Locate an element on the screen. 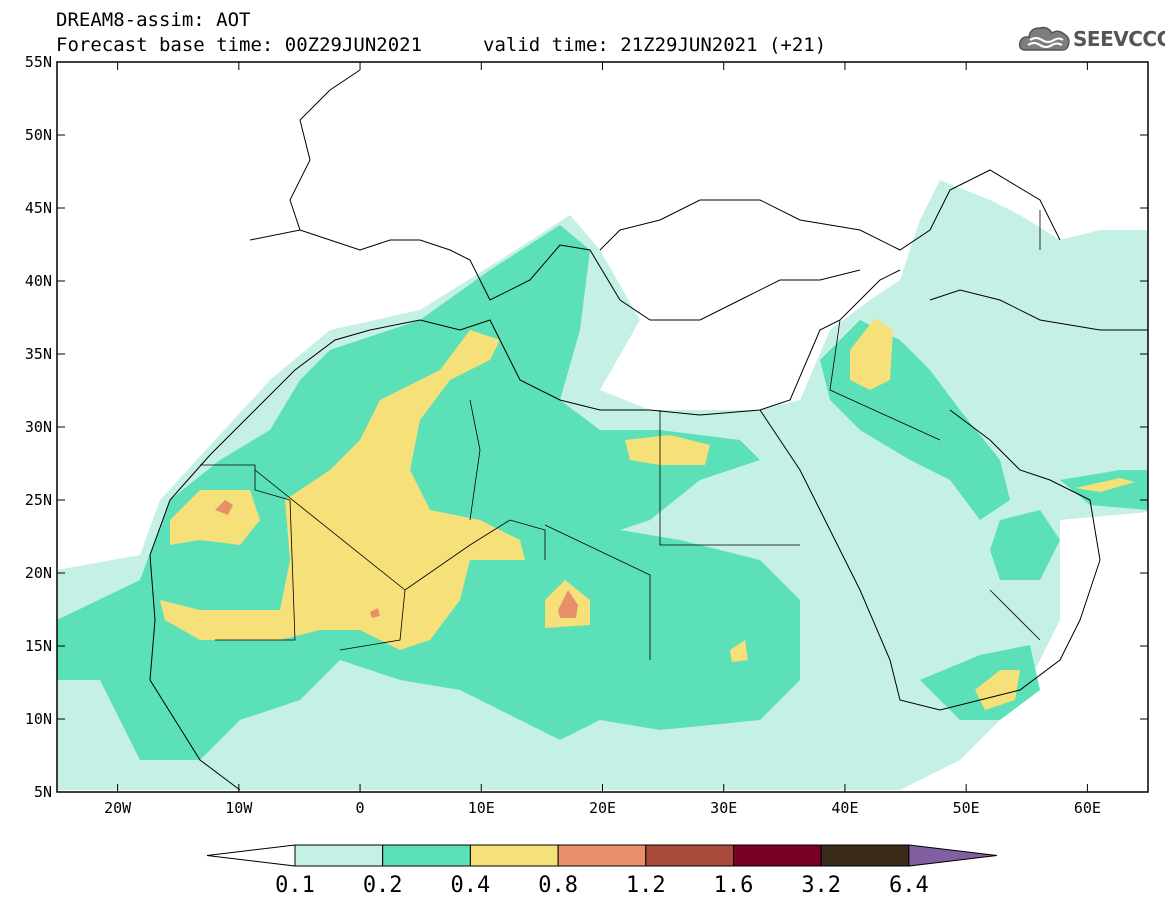 Image resolution: width=1165 pixels, height=905 pixels. lon-label: 10W is located at coordinates (239, 808).